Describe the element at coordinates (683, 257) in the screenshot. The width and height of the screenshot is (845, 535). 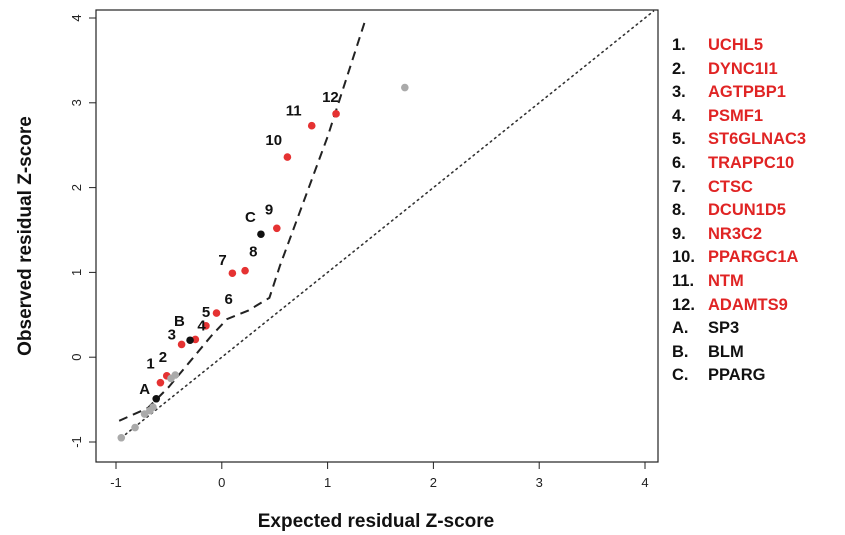
I see `legend-key: 10.` at that location.